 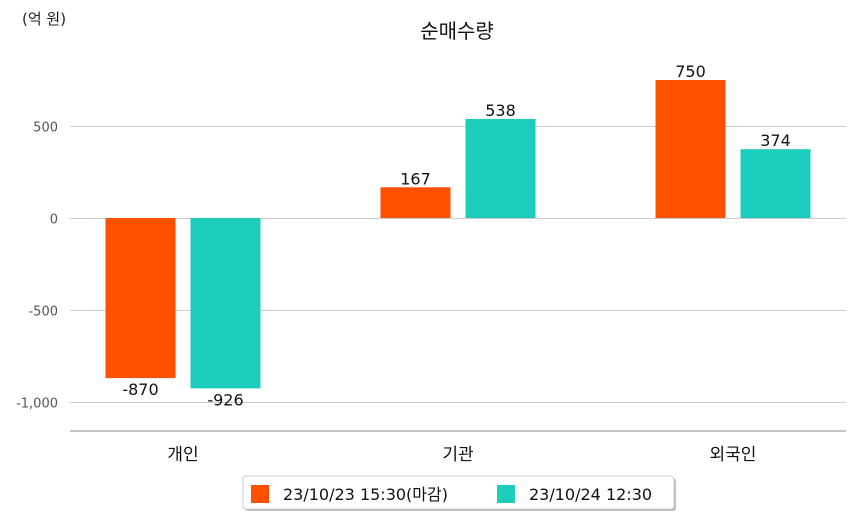 I want to click on data-label: -870, so click(x=140, y=389).